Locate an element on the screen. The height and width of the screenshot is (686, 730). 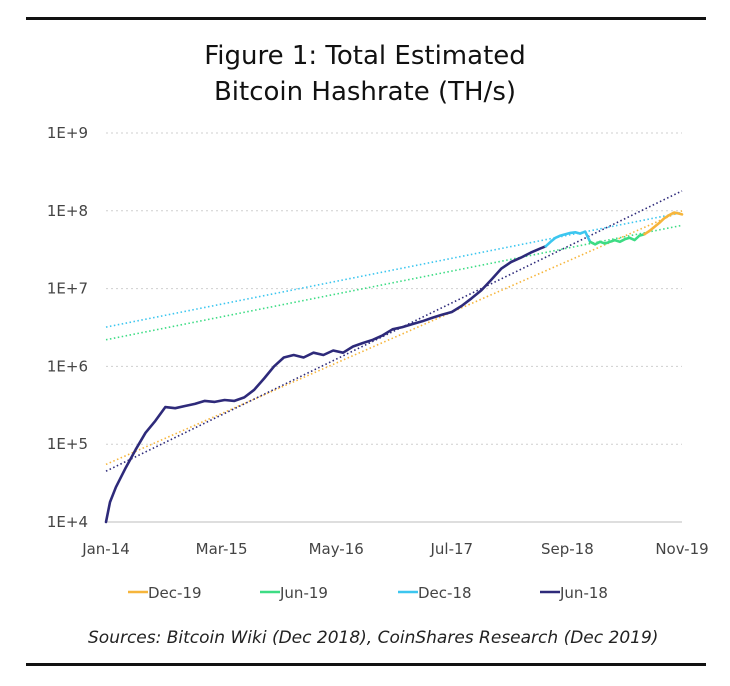
x-tick-label: Jul-17 is located at coordinates (451, 549).